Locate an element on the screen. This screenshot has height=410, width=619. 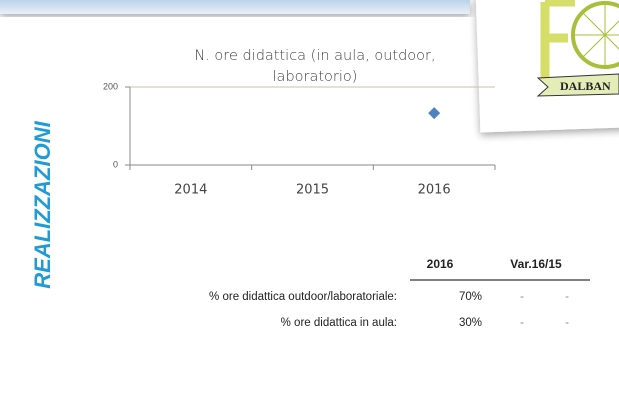
column-header: Var.16/15 is located at coordinates (536, 264).